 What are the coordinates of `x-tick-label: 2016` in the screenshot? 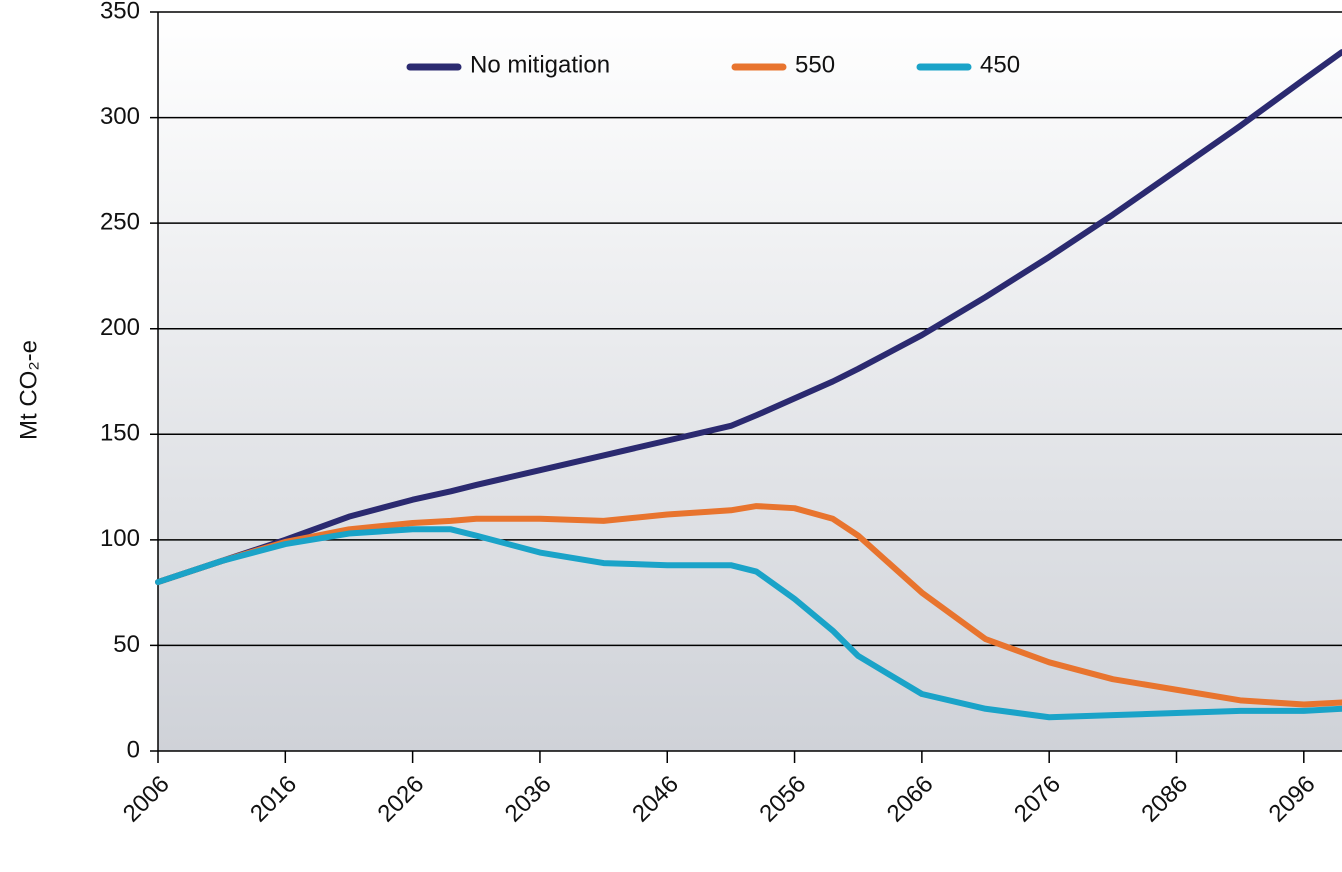 It's located at (273, 799).